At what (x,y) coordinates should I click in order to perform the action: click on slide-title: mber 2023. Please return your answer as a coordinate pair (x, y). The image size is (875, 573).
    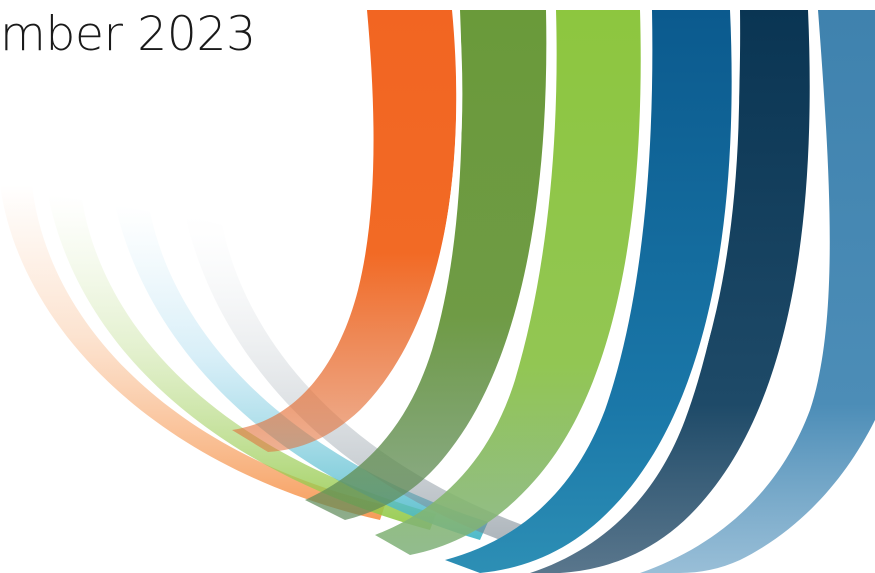
    Looking at the image, I should click on (128, 34).